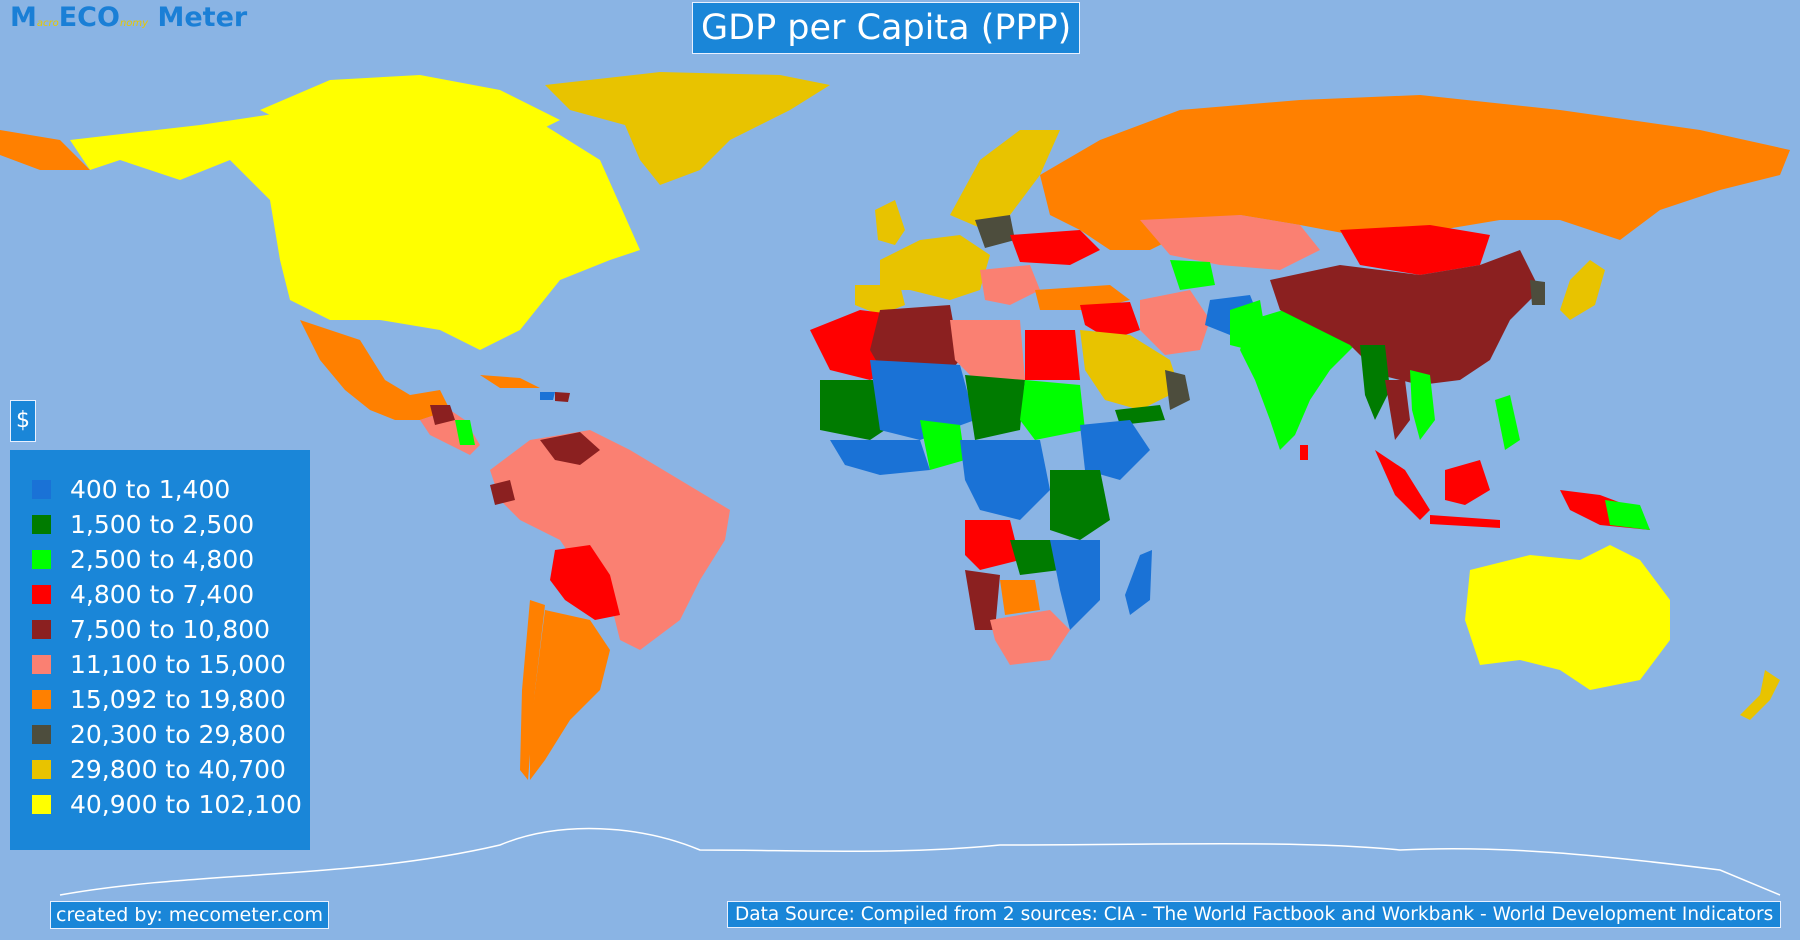 This screenshot has width=1800, height=940. I want to click on region-ukraine, so click(1055, 247).